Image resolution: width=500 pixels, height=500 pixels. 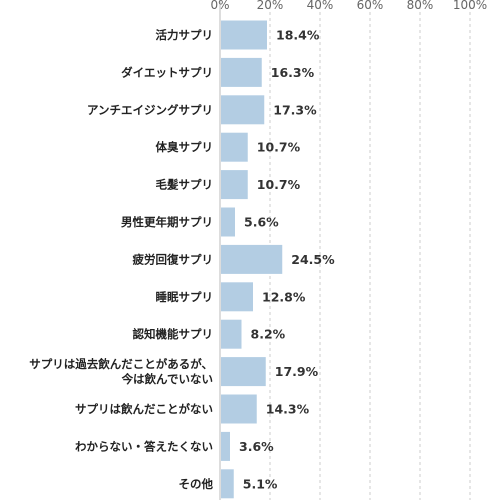 I want to click on tick-label: 100%, so click(x=470, y=6).